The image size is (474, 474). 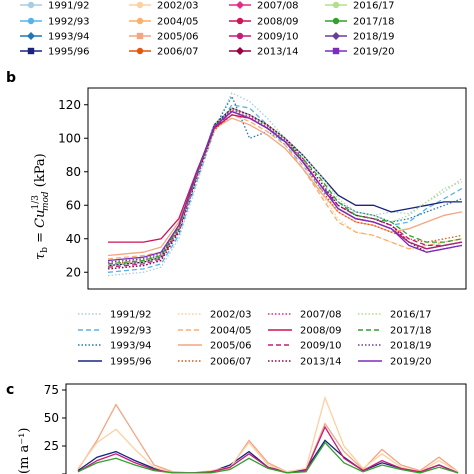 What do you see at coordinates (411, 346) in the screenshot?
I see `legend-middle-label: 2018/19` at bounding box center [411, 346].